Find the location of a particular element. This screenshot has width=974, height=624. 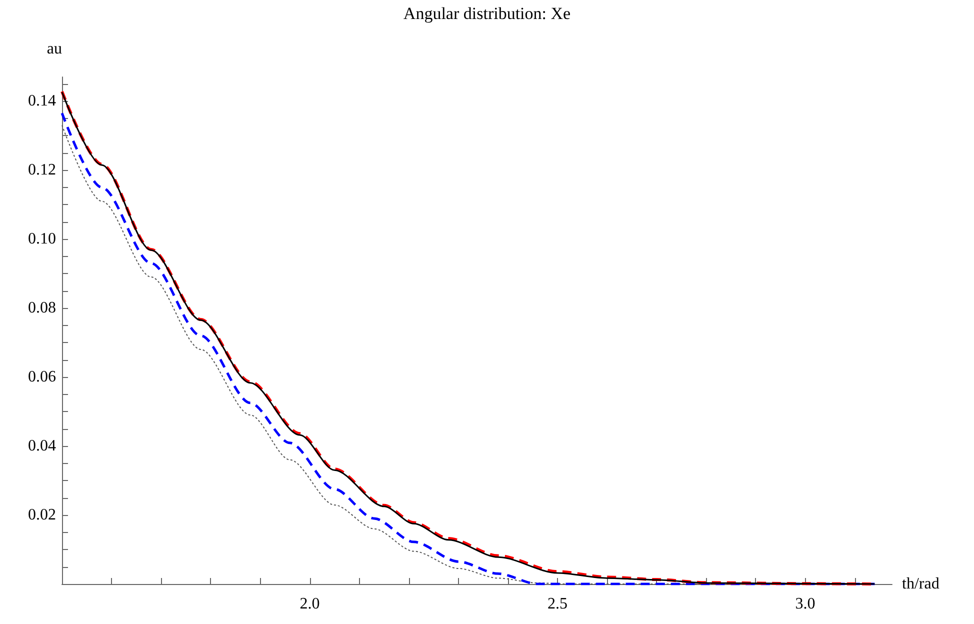

y-tick-label: 0.04 is located at coordinates (42, 446).